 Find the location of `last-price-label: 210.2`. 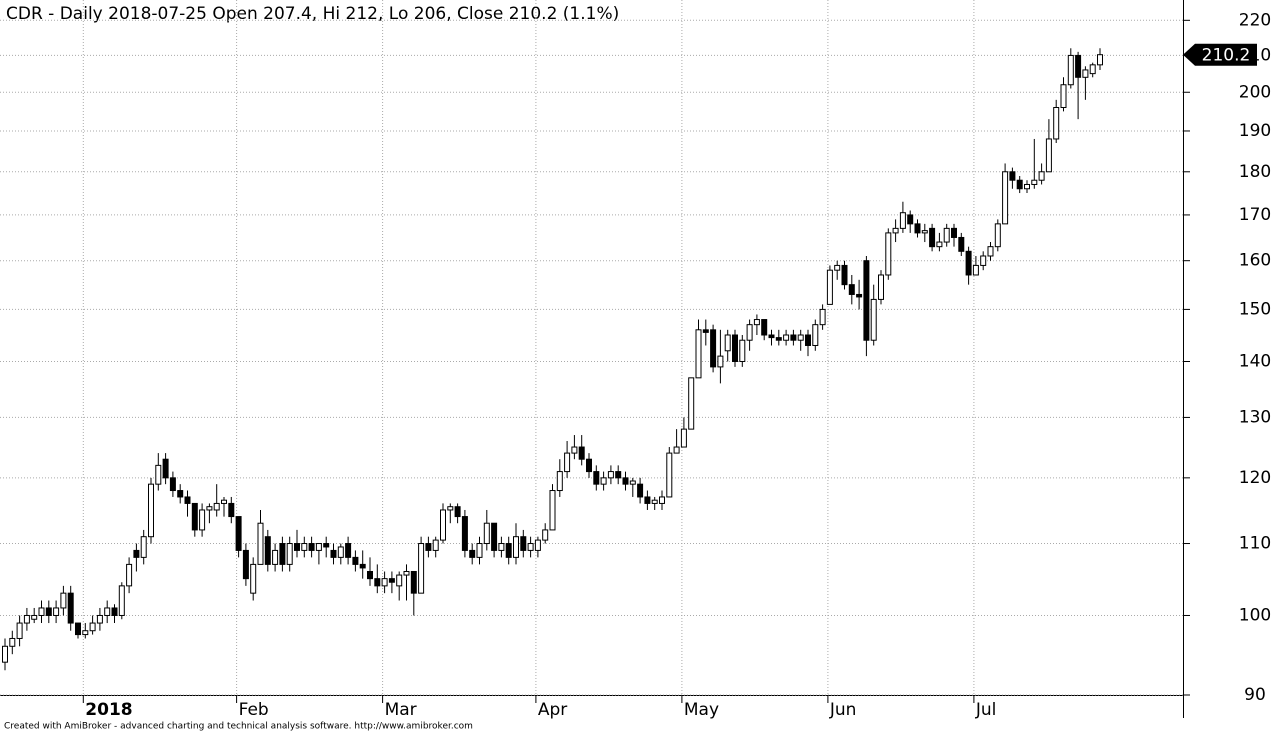

last-price-label: 210.2 is located at coordinates (1226, 56).